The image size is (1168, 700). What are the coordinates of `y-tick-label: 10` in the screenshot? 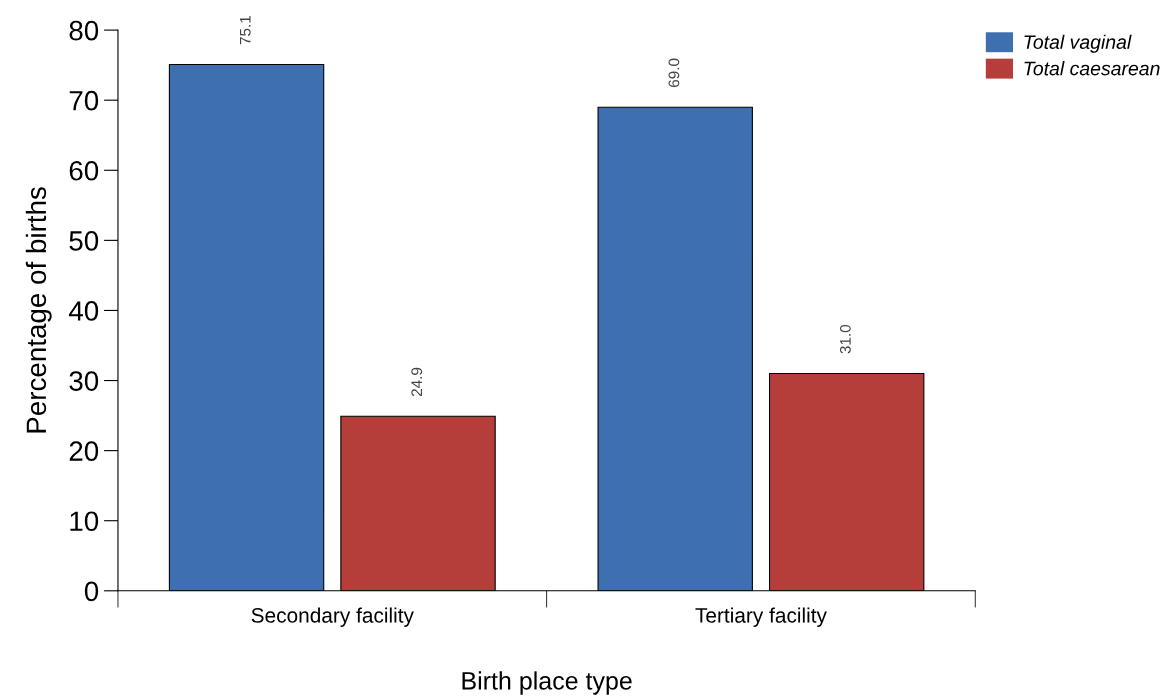 It's located at (84, 521).